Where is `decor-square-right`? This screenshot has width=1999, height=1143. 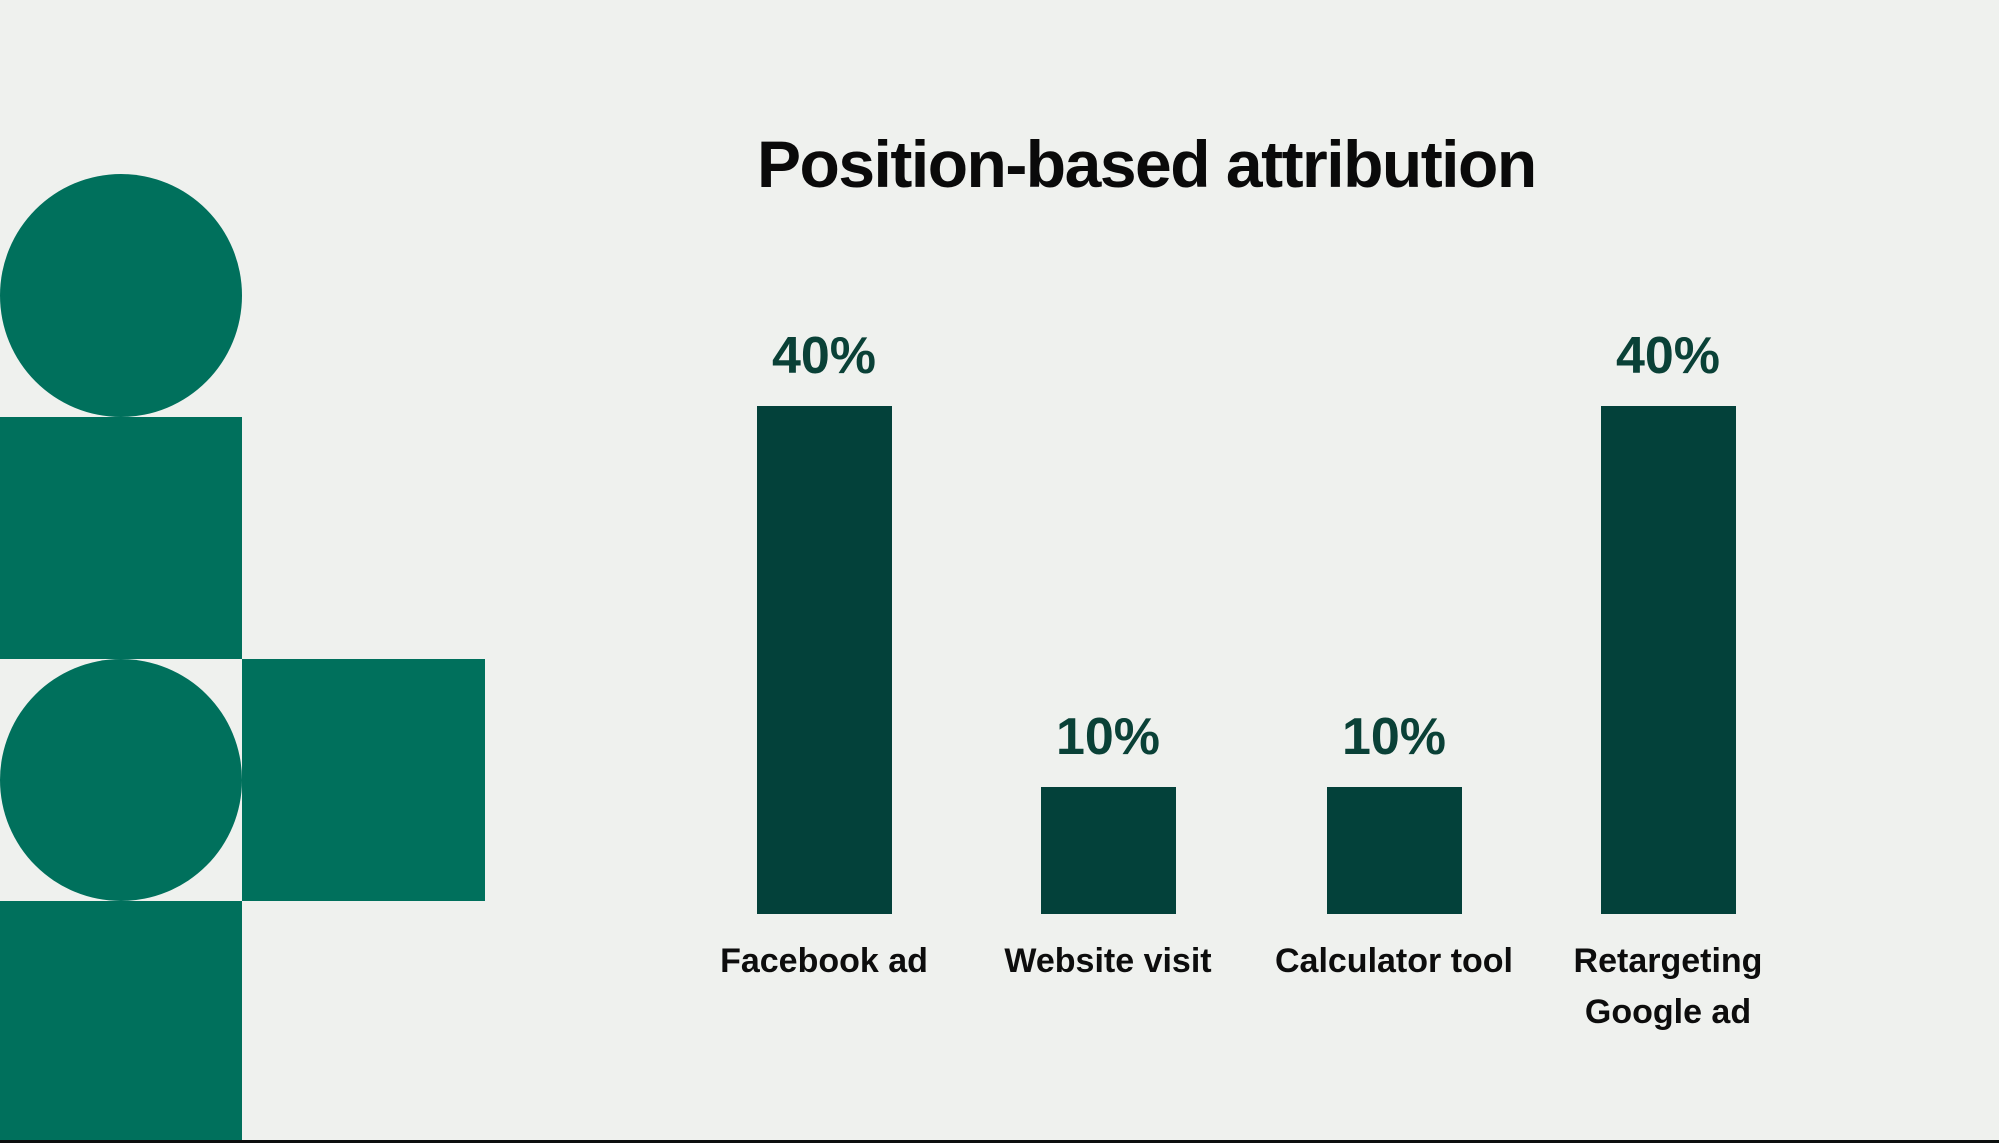
decor-square-right is located at coordinates (363, 780).